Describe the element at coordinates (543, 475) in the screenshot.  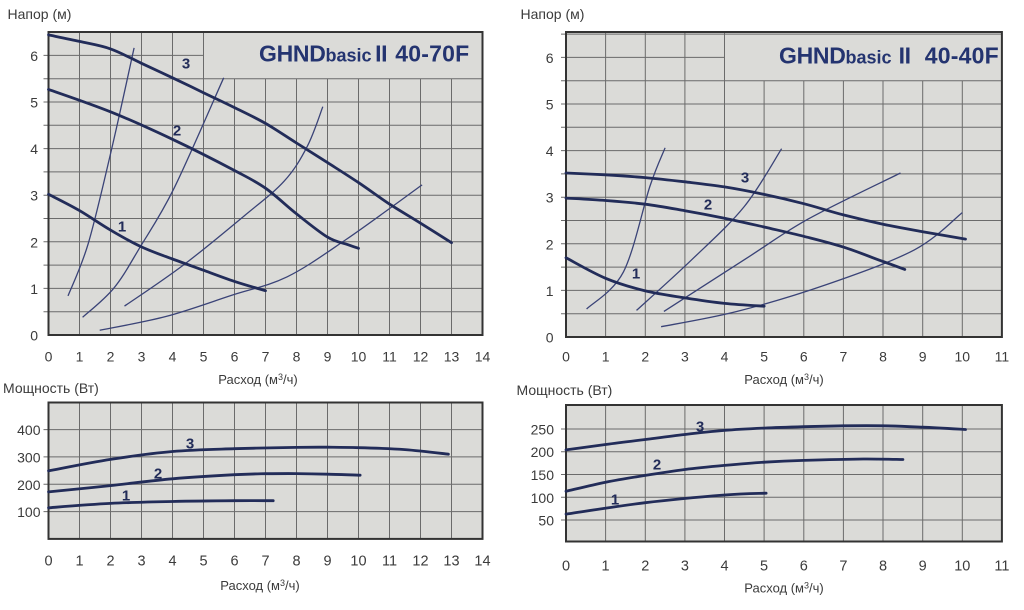
I see `svg-text: 150` at that location.